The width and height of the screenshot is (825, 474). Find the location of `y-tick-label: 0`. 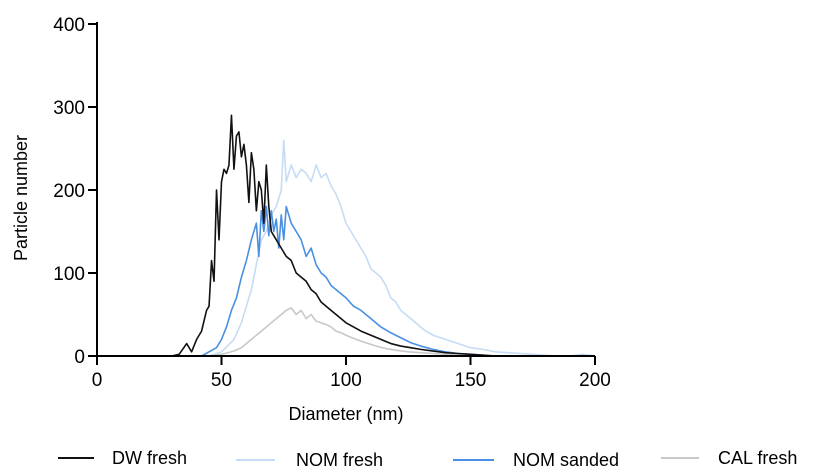

y-tick-label: 0 is located at coordinates (79, 357).